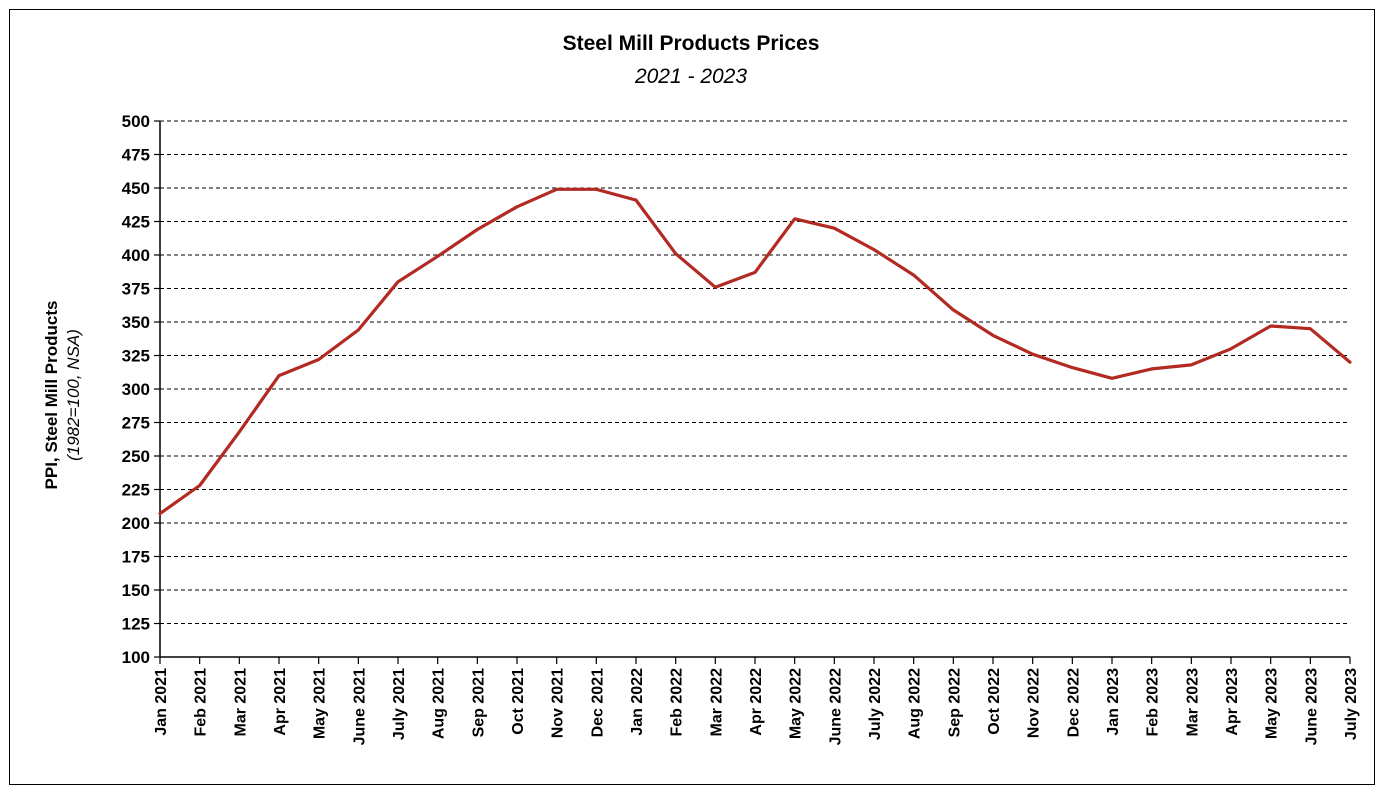 This screenshot has width=1384, height=794. I want to click on chart-subtitle: 2021 - 2023, so click(690, 76).